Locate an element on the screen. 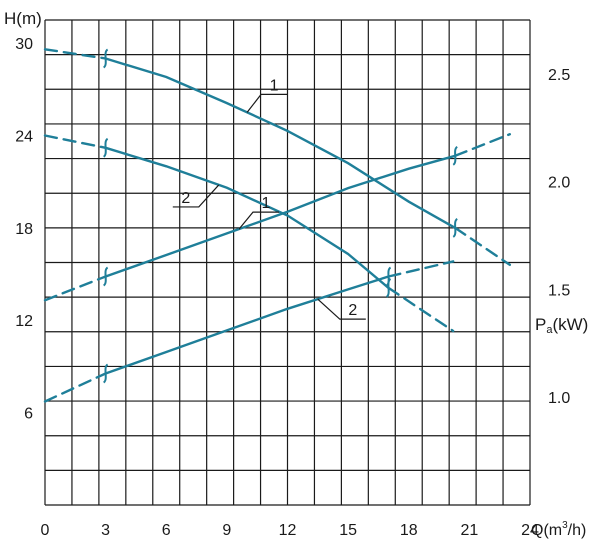 This screenshot has height=545, width=602. head-tick-label: 18 is located at coordinates (24, 229).